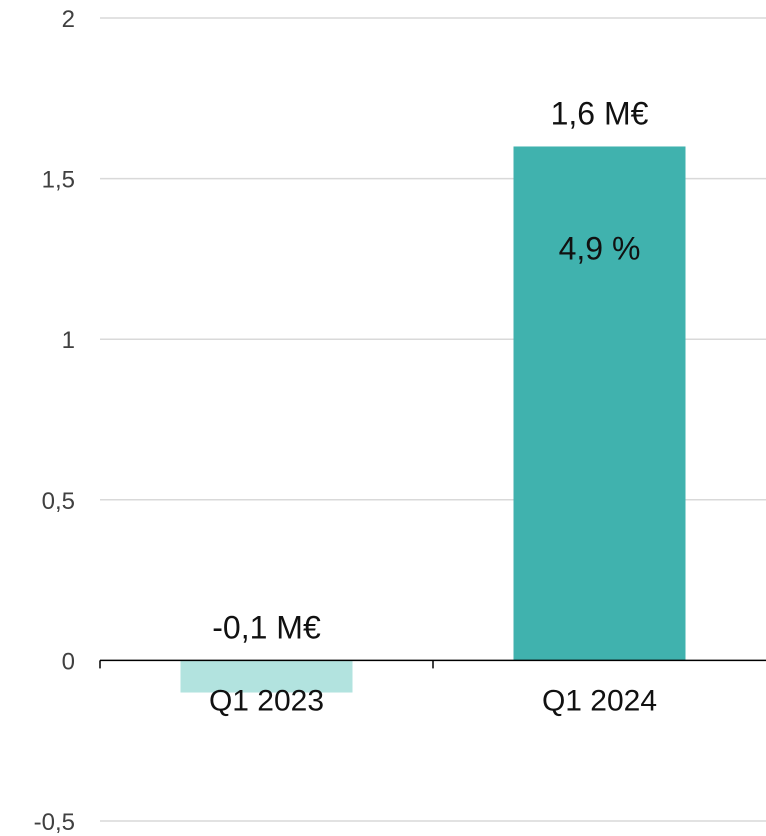 This screenshot has height=836, width=766. What do you see at coordinates (266, 627) in the screenshot?
I see `bar-value-label: -0,1 M€` at bounding box center [266, 627].